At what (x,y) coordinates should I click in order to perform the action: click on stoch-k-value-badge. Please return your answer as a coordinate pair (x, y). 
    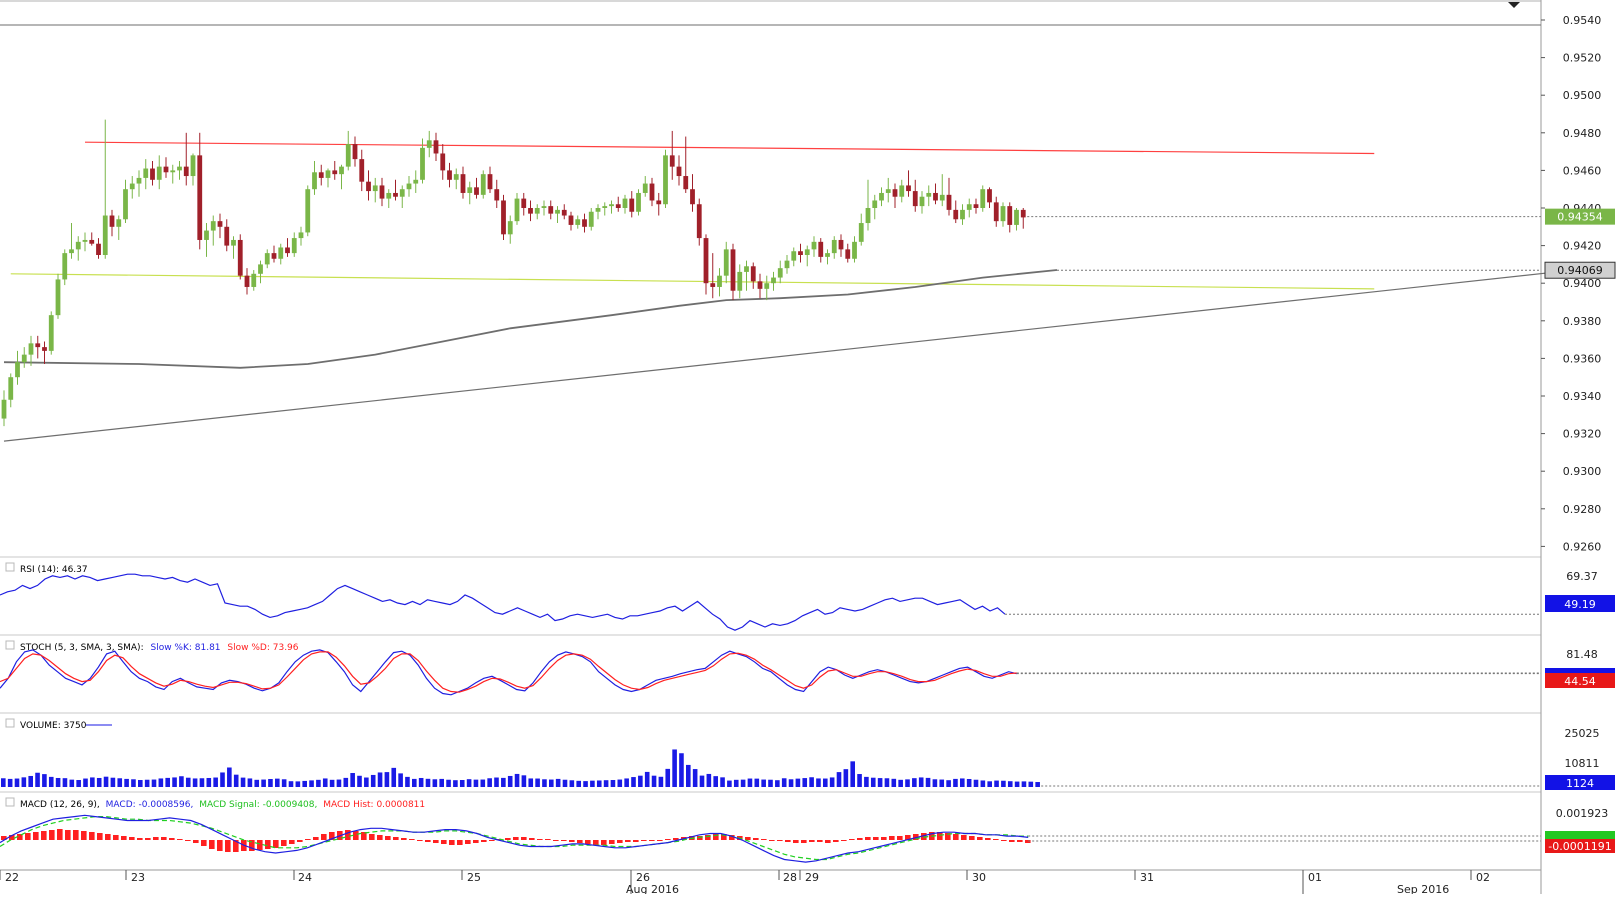
    Looking at the image, I should click on (1580, 670).